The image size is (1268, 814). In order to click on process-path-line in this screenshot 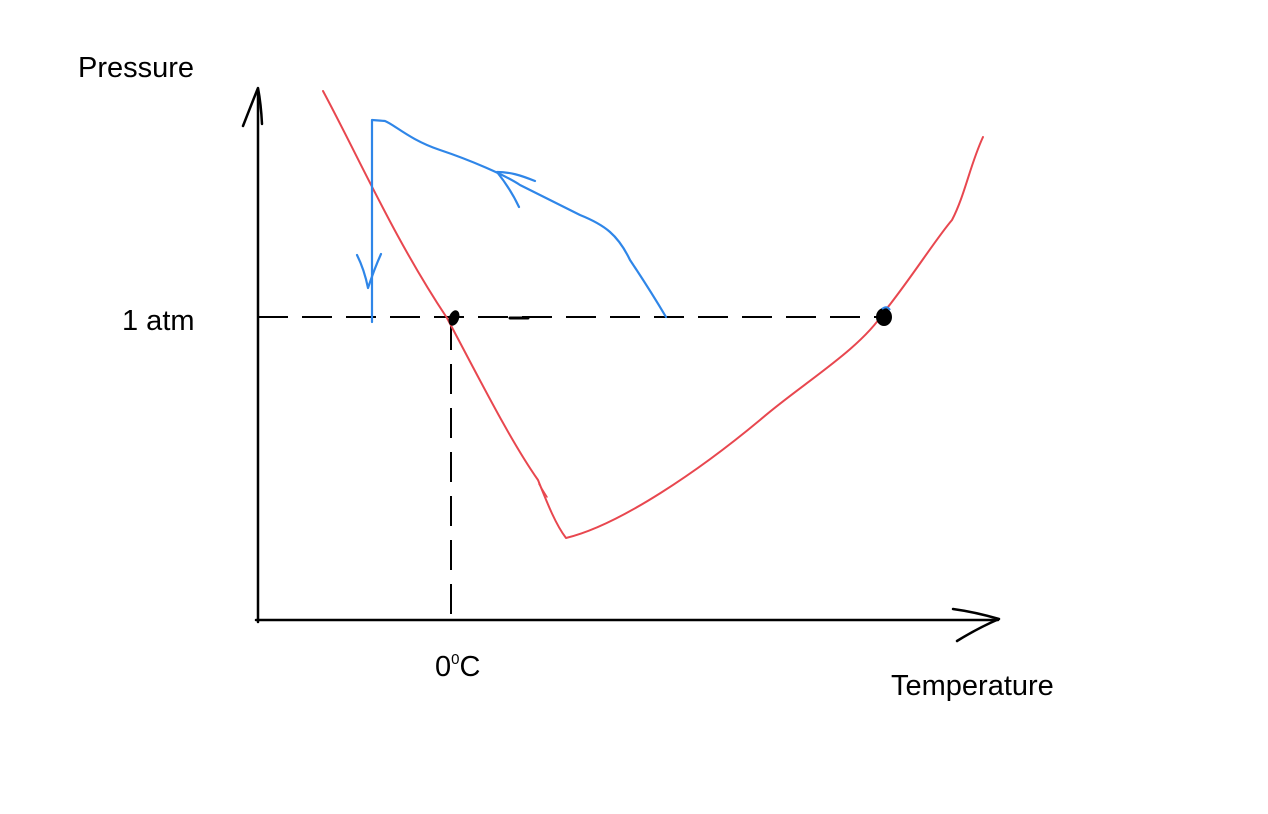, I will do `click(519, 221)`.